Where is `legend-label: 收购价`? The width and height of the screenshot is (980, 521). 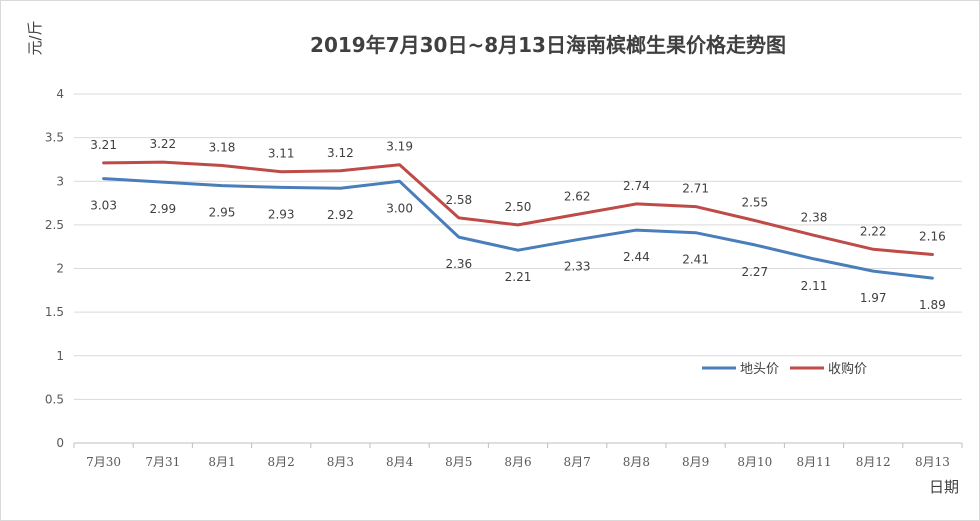
legend-label: 收购价 is located at coordinates (847, 369).